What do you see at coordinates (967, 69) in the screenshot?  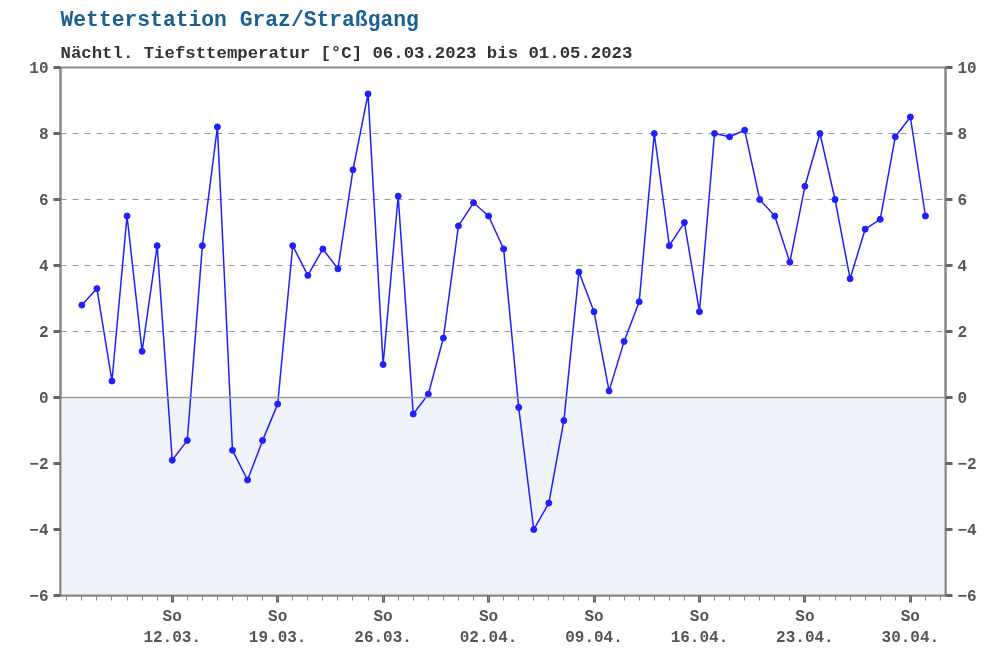 I see `y2-tick-label: 10` at bounding box center [967, 69].